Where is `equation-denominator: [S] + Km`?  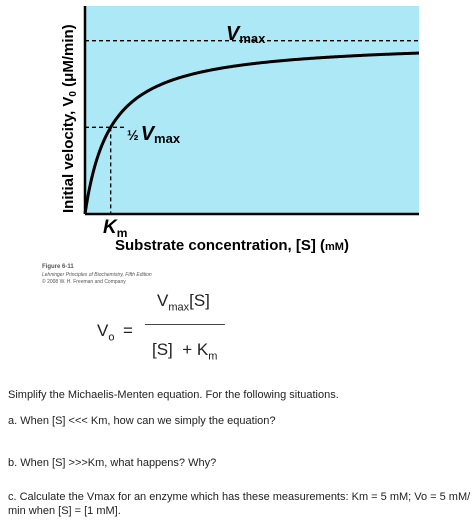
equation-denominator: [S] + Km is located at coordinates (185, 351).